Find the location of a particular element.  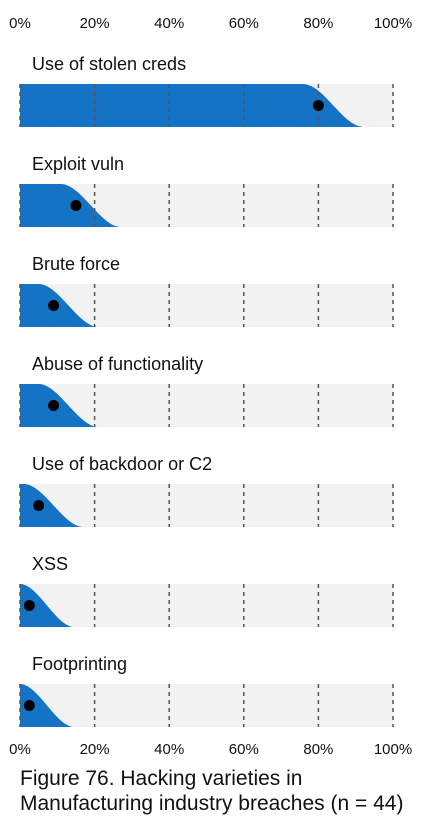

x-tick-label-top: 60% is located at coordinates (244, 23).